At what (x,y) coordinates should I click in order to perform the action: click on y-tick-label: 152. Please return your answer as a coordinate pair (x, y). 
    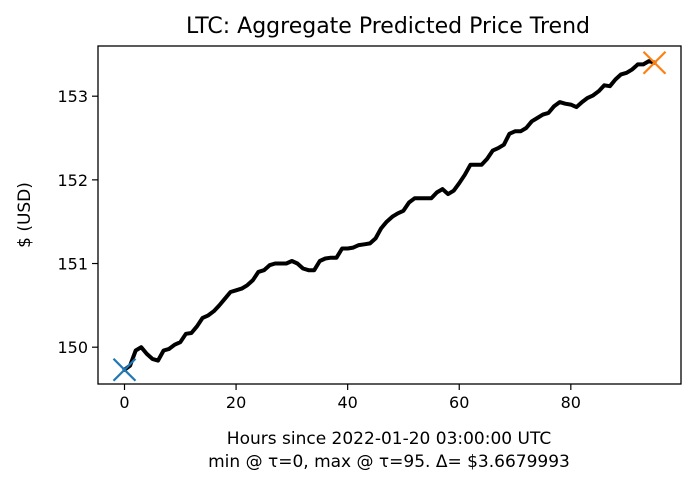
    Looking at the image, I should click on (72, 180).